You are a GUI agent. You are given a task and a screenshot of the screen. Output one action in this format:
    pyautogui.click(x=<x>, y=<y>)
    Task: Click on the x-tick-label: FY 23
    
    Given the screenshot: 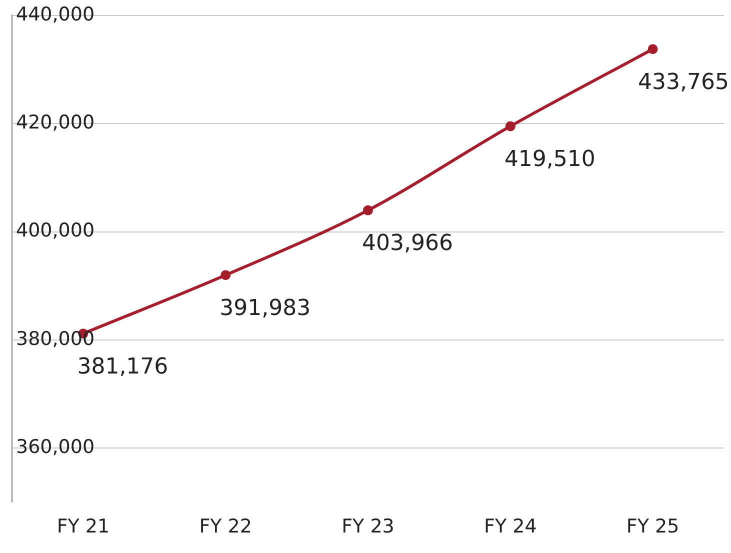 What is the action you would take?
    pyautogui.click(x=368, y=527)
    